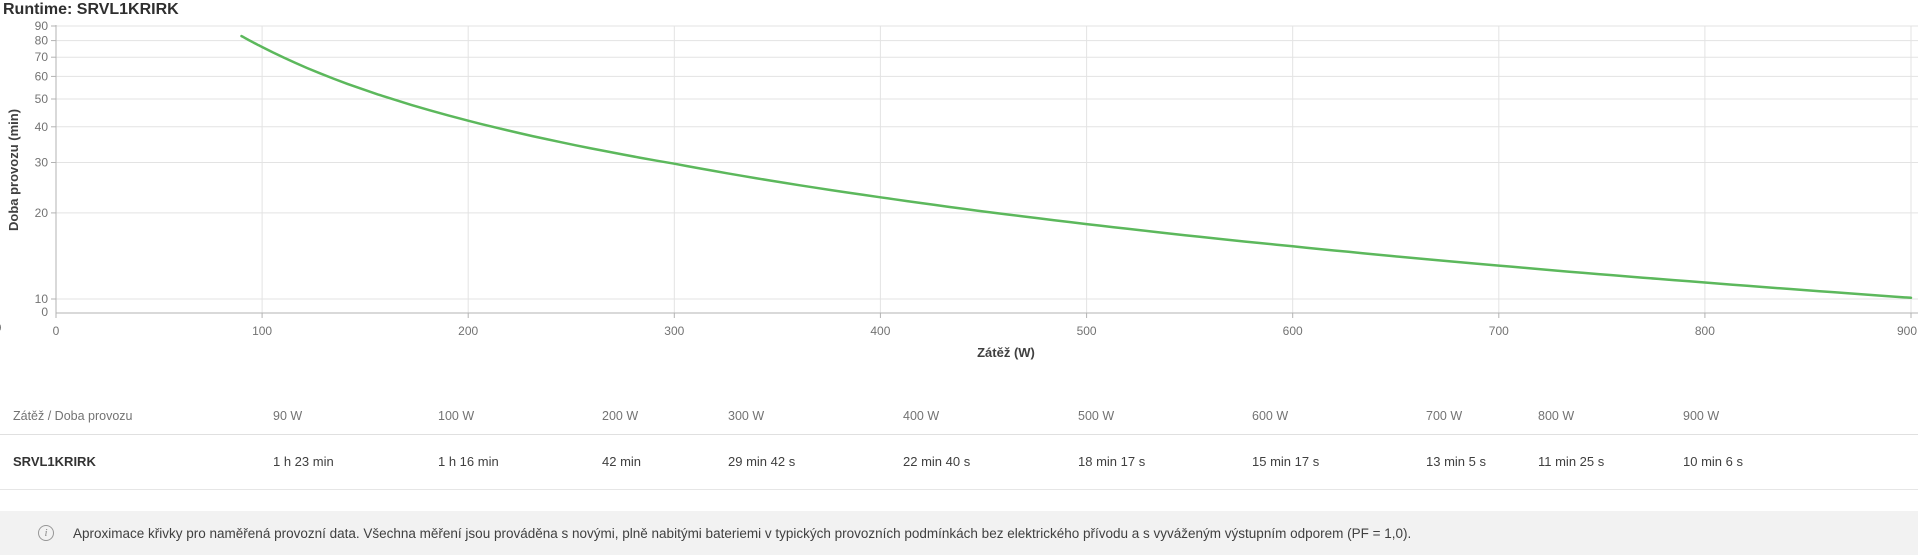  What do you see at coordinates (46, 533) in the screenshot?
I see `info-icon: i` at bounding box center [46, 533].